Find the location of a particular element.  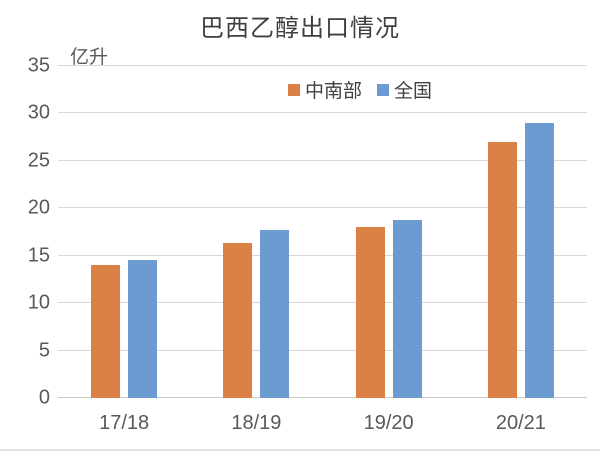

x-tick-label-20/21: 20/21 is located at coordinates (520, 423).